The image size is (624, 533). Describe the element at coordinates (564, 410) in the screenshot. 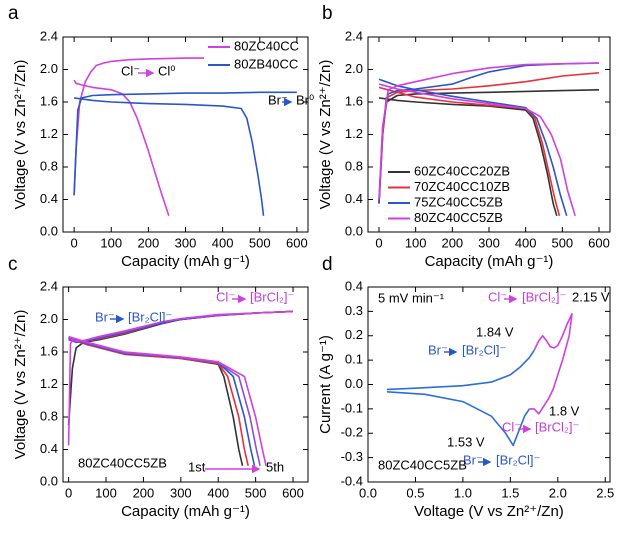

I see `annotation: 1.8 V` at that location.